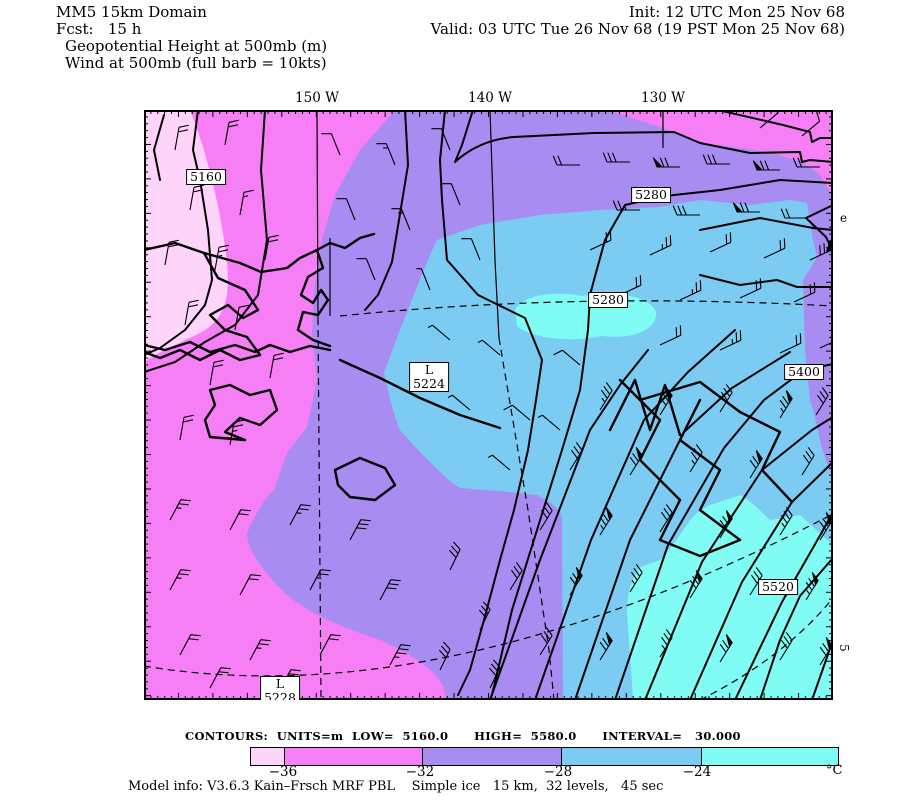 This screenshot has height=800, width=900. What do you see at coordinates (663, 98) in the screenshot?
I see `longitude-label: 130 W` at bounding box center [663, 98].